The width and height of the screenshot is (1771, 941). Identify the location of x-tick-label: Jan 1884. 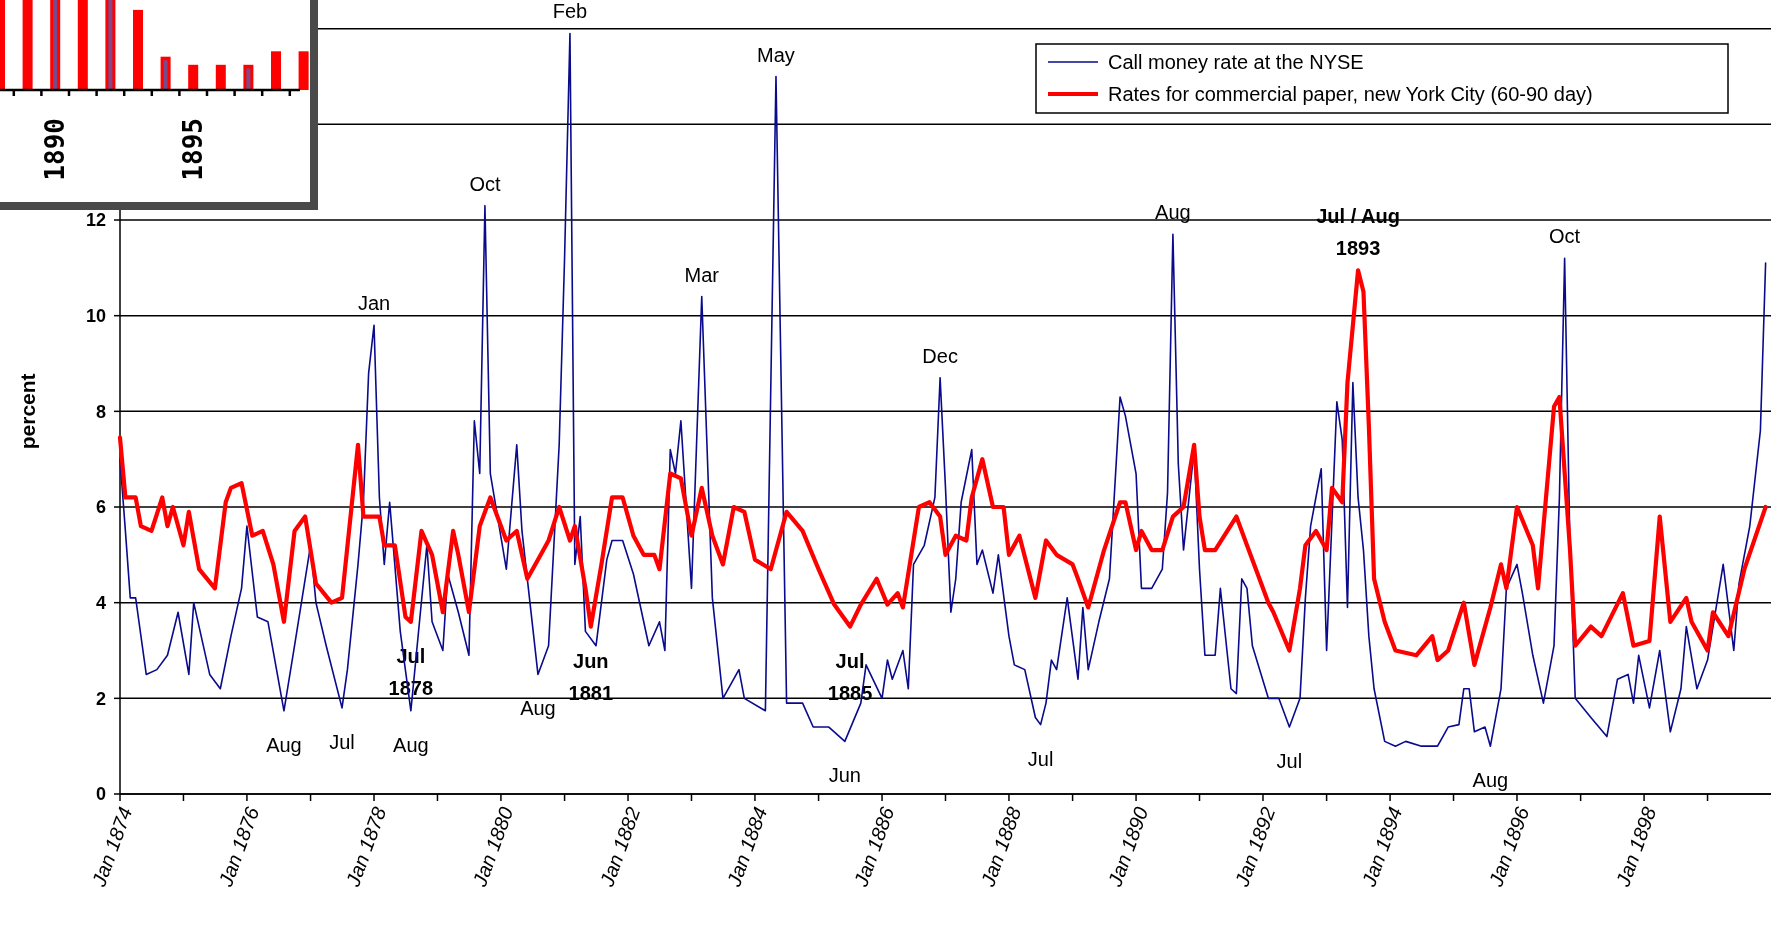
(747, 847).